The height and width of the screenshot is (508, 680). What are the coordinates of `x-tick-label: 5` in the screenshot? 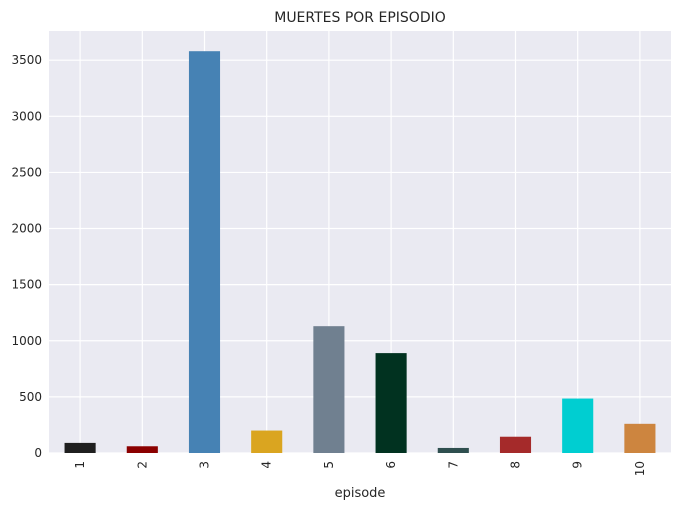 It's located at (329, 465).